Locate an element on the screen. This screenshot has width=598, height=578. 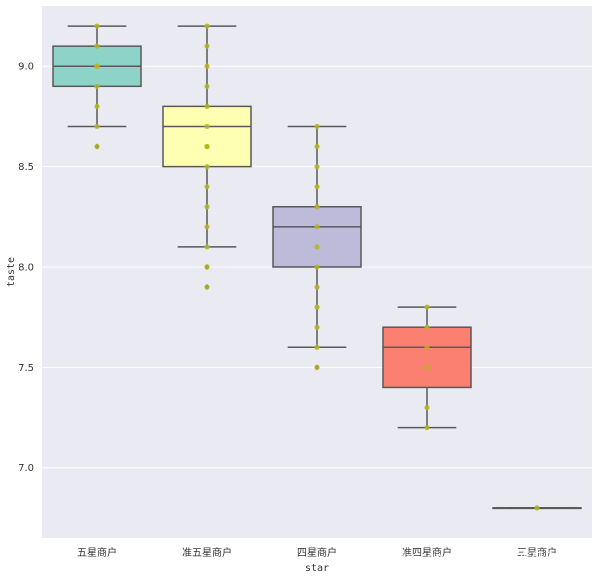
y-tick-labels: 7.0 7.5 8.0 8.5 9.0 is located at coordinates (26, 268).